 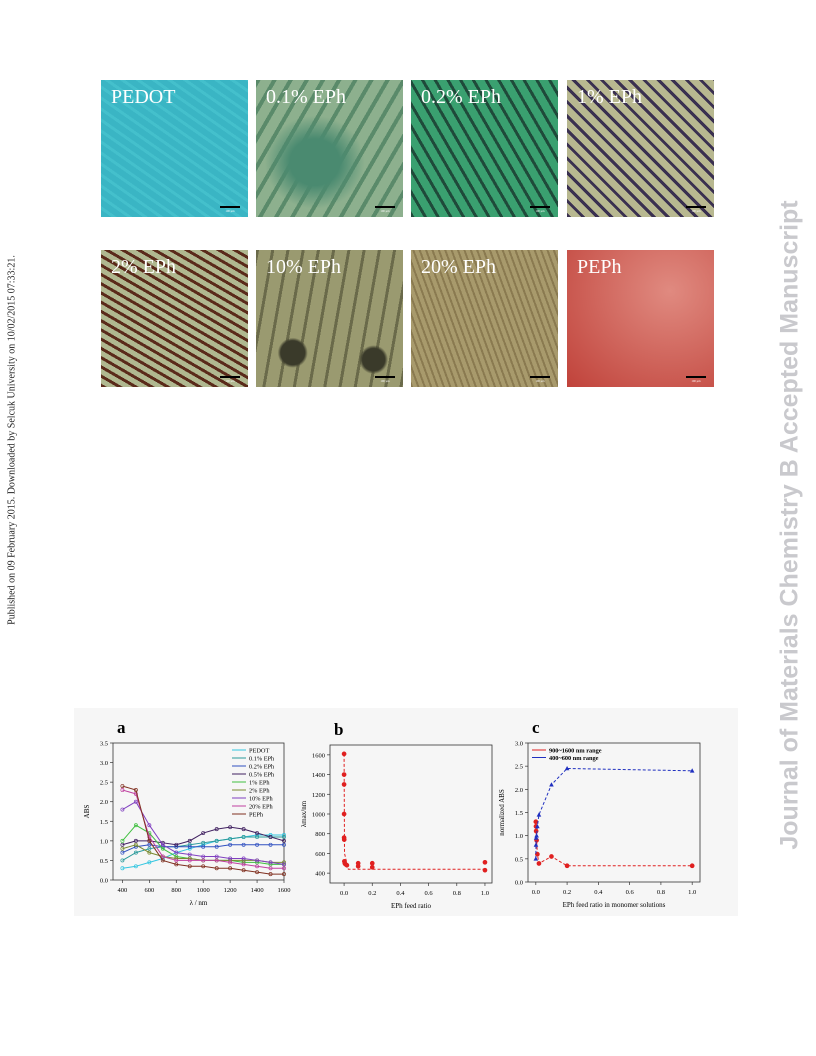 What do you see at coordinates (318, 775) in the screenshot?
I see `y-tick-label: 1400` at bounding box center [318, 775].